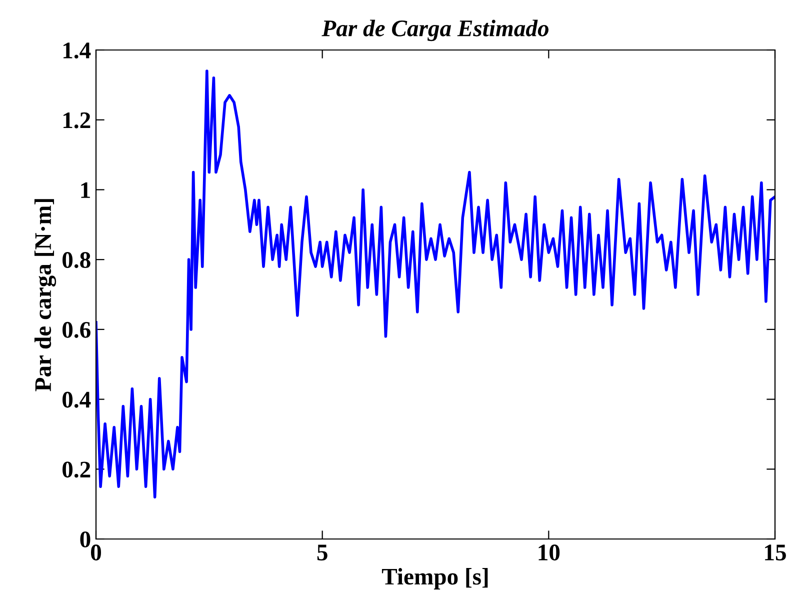  Describe the element at coordinates (549, 552) in the screenshot. I see `x-tick-label: 10` at that location.